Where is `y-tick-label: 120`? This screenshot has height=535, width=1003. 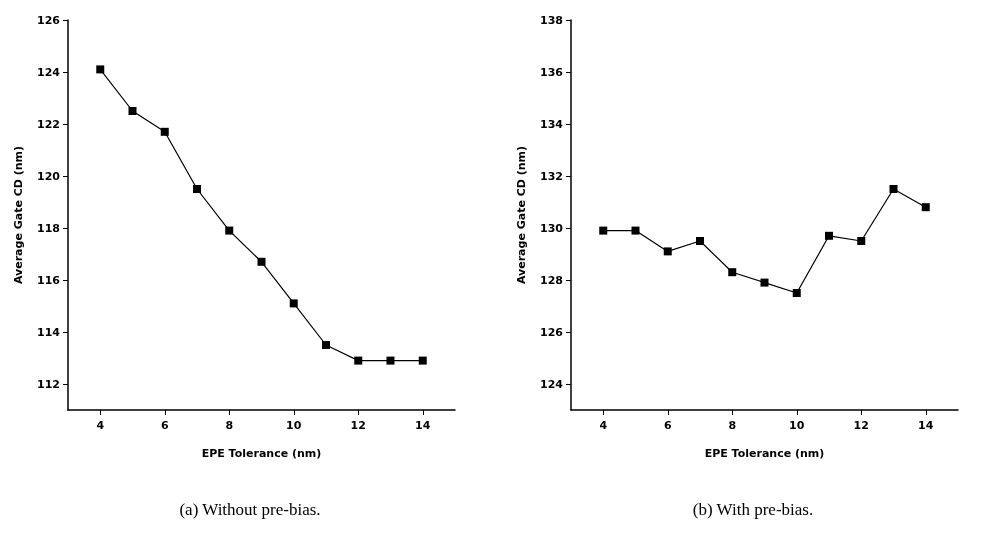 y-tick-label: 120 is located at coordinates (49, 176).